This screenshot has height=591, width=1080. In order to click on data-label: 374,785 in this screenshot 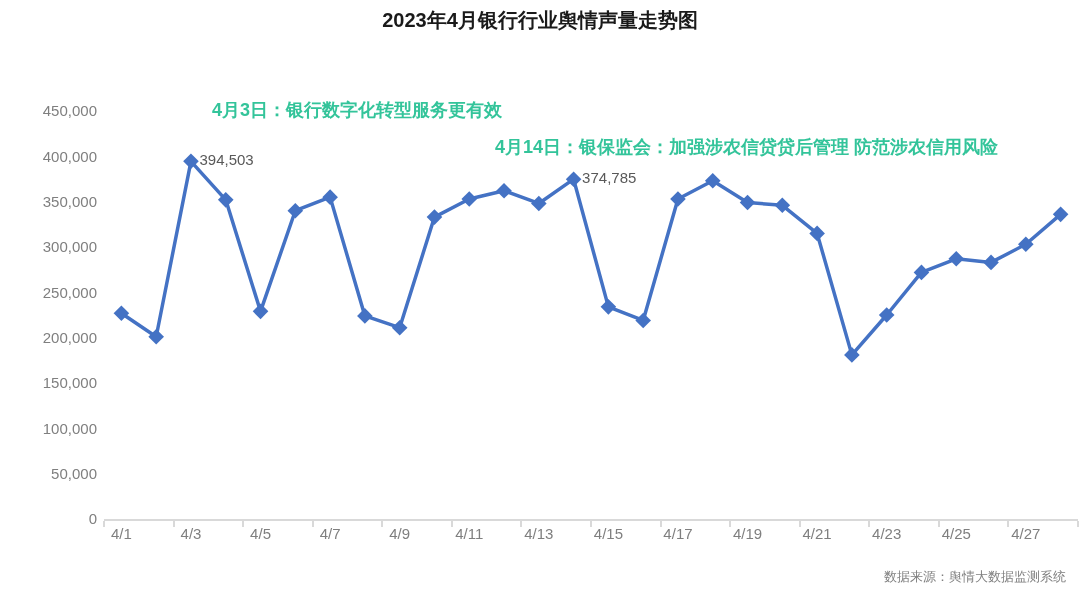, I will do `click(609, 177)`.